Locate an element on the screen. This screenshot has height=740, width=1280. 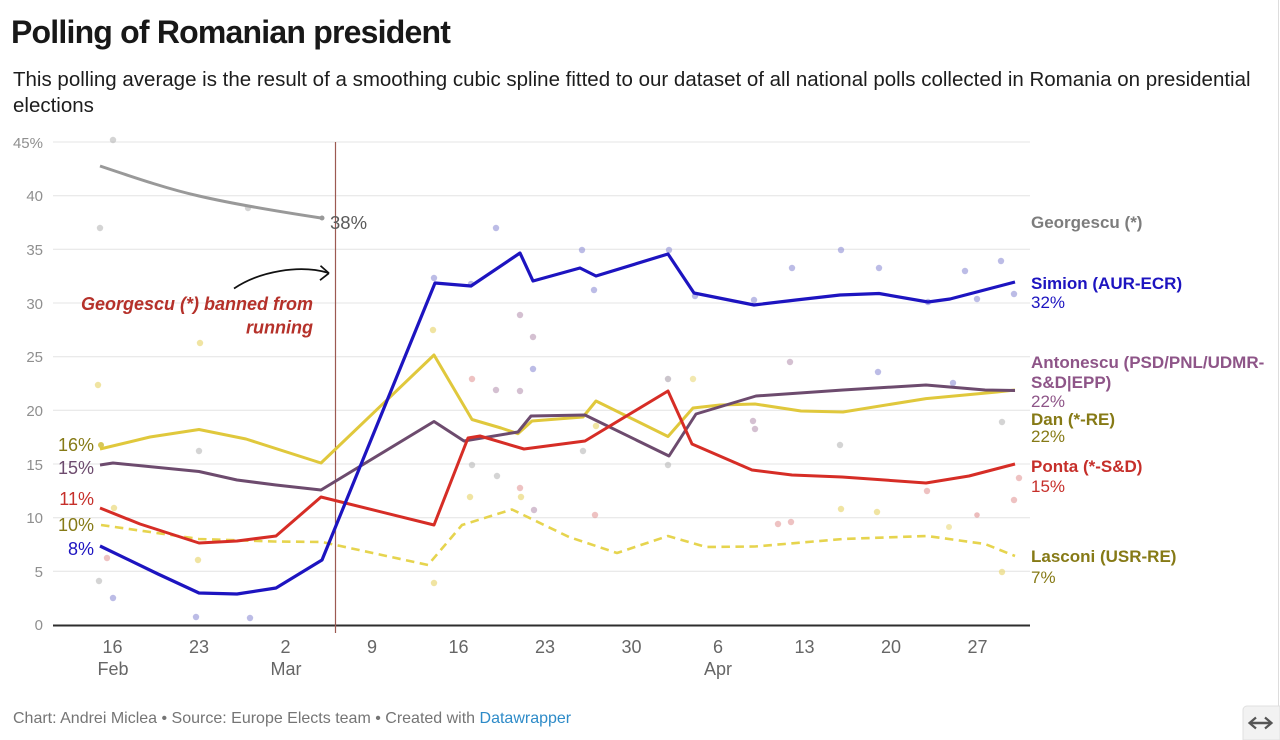
svg-text: Dan (*-RE) is located at coordinates (1073, 419).